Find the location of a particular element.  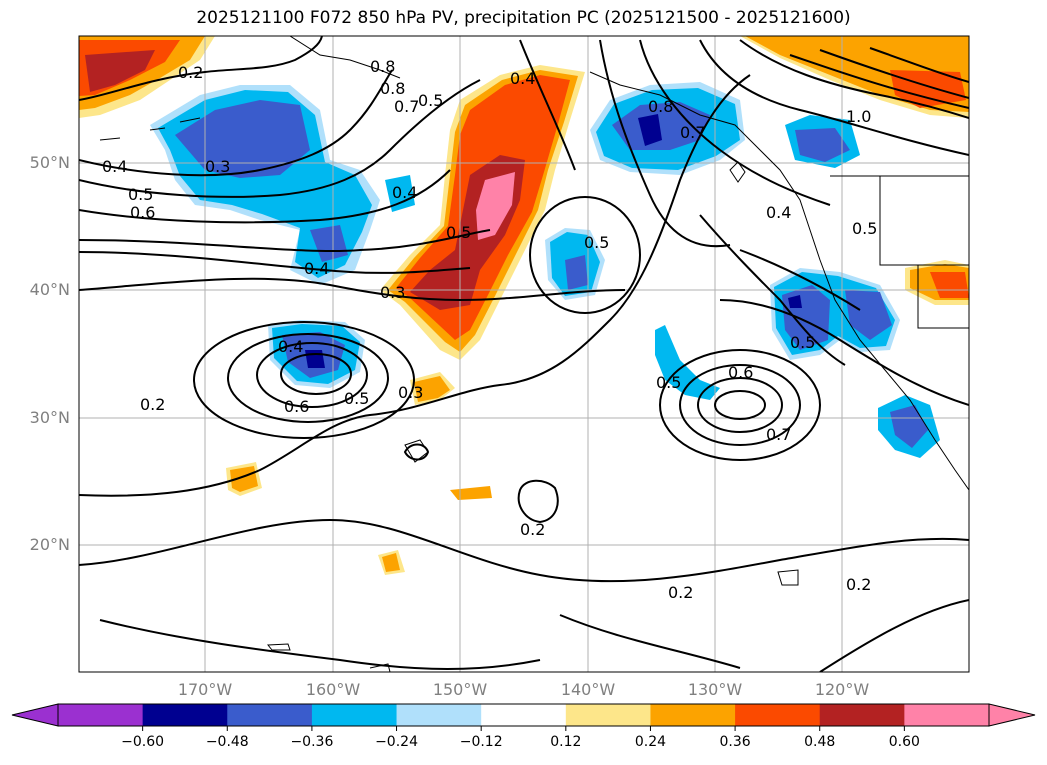

colorbar-tick-label: −0.12 is located at coordinates (481, 742).